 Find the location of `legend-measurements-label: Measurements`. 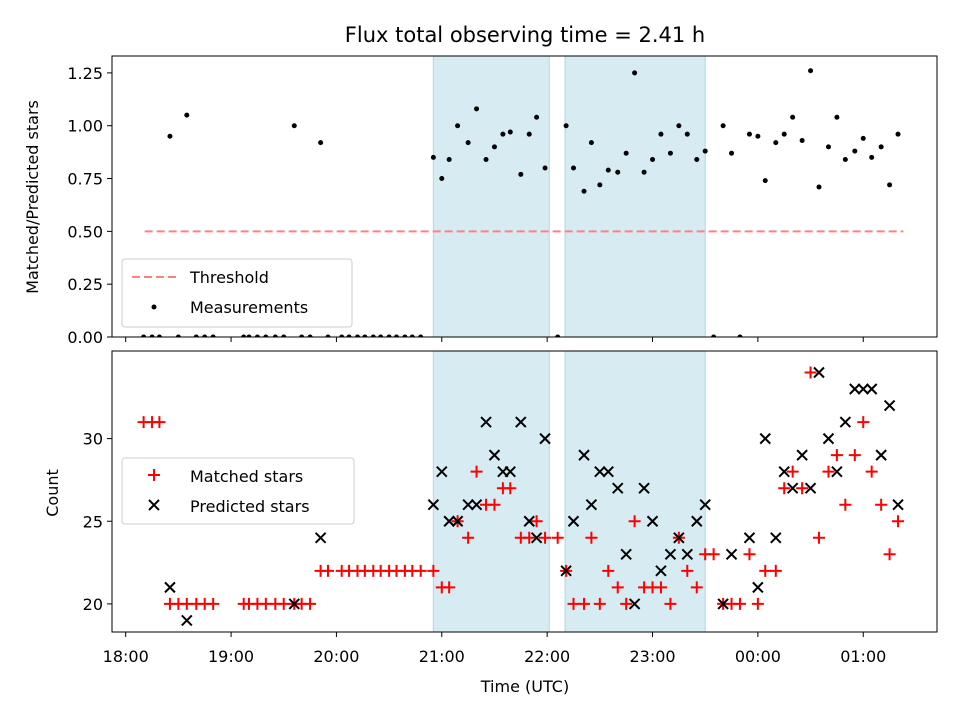

legend-measurements-label: Measurements is located at coordinates (249, 307).